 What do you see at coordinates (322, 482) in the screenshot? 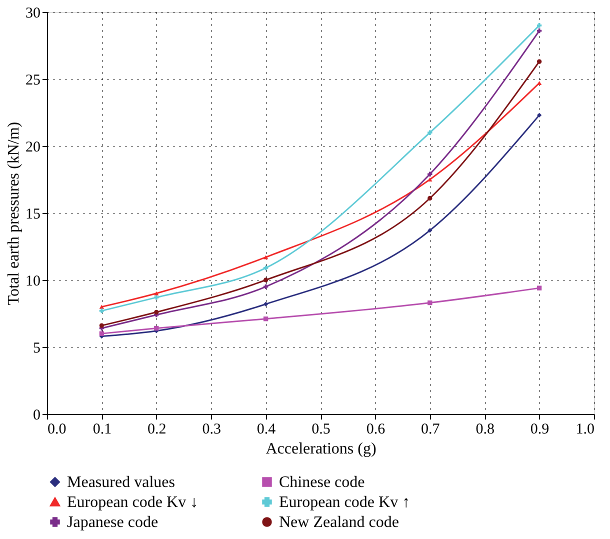
I see `legend-label: Chinese code` at bounding box center [322, 482].